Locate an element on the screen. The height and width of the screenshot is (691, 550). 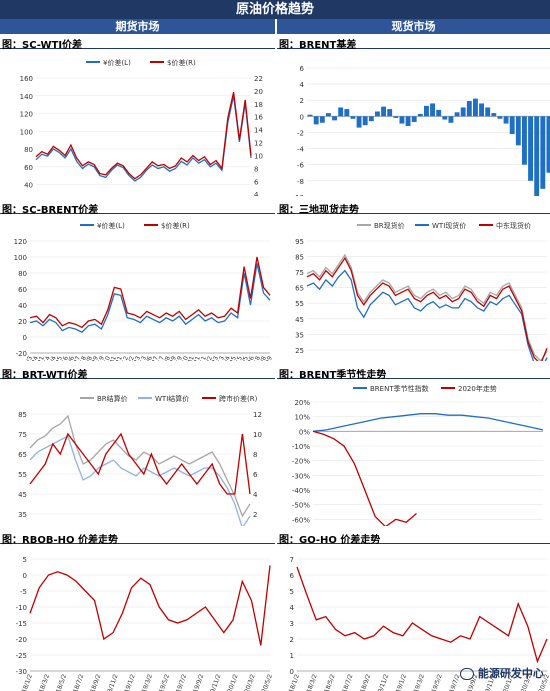
x-tick-label: 8/29 is located at coordinates (94, 358).